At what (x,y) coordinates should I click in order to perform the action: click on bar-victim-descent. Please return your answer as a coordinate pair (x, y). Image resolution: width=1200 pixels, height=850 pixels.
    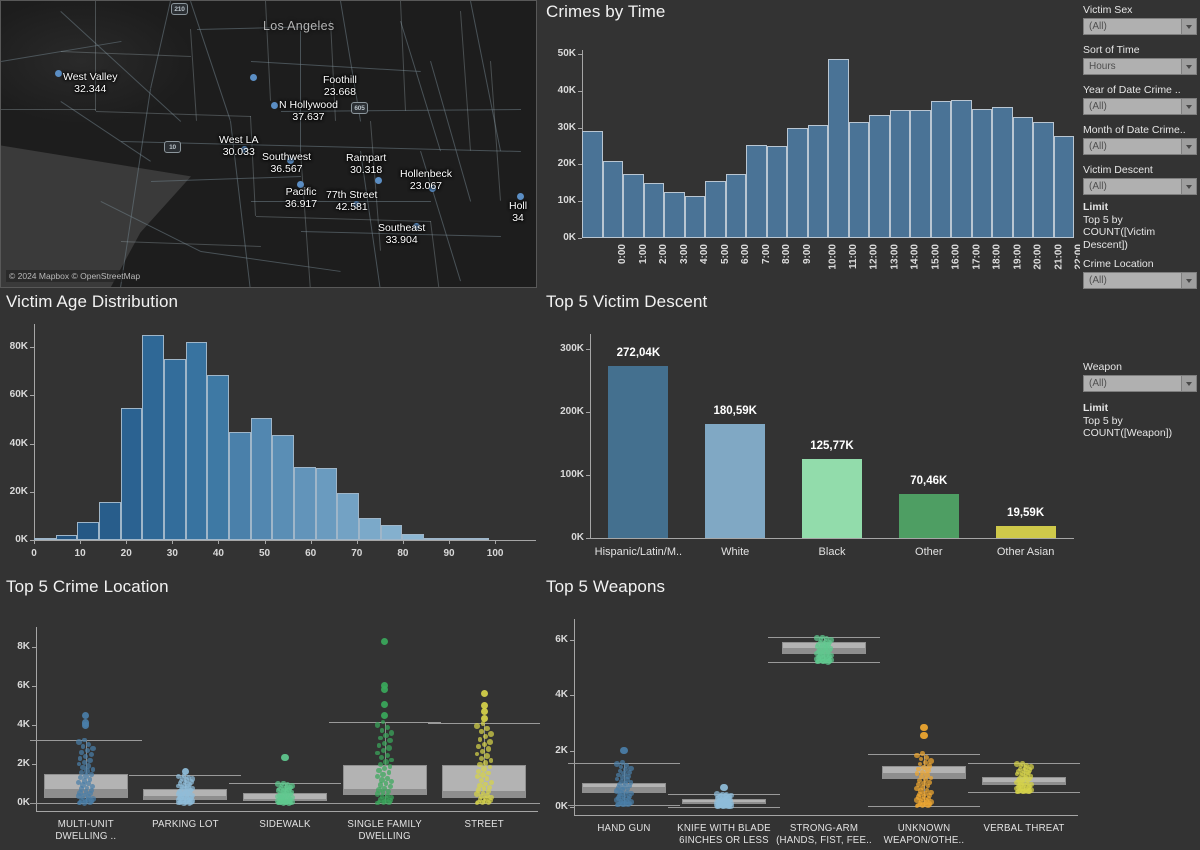
    Looking at the image, I should click on (735, 481).